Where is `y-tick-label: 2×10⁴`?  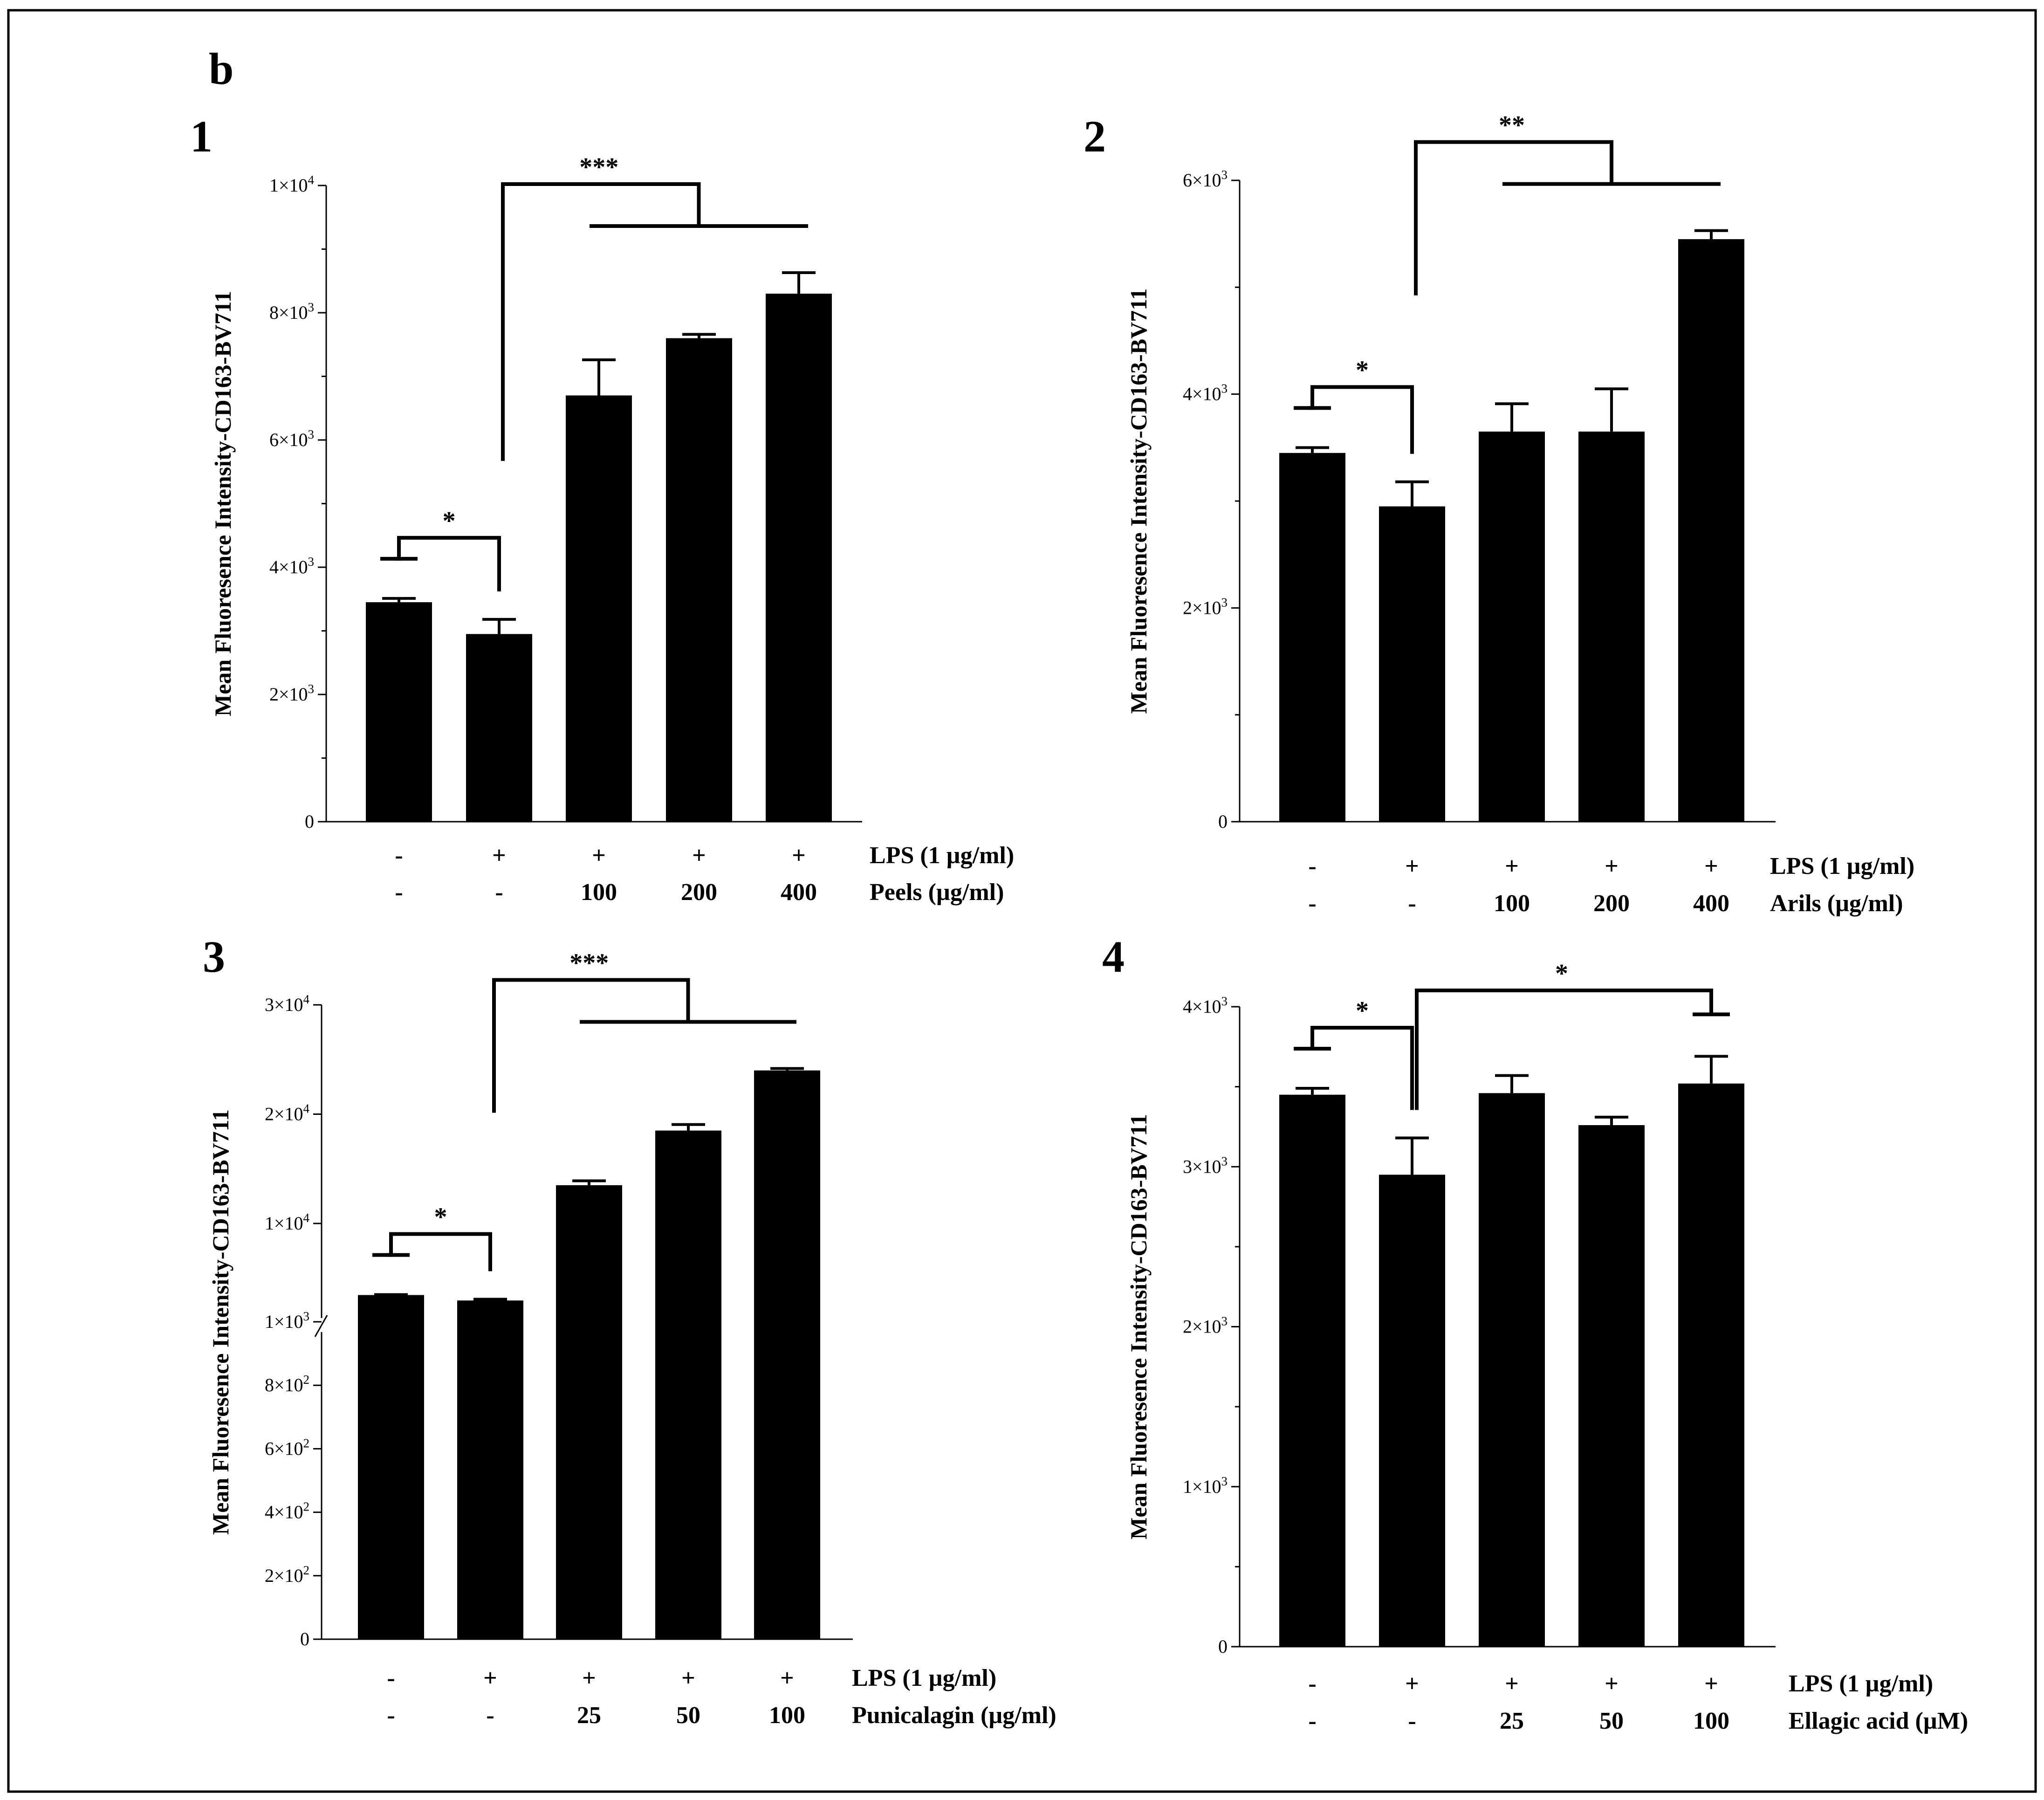 y-tick-label: 2×10⁴ is located at coordinates (287, 1112).